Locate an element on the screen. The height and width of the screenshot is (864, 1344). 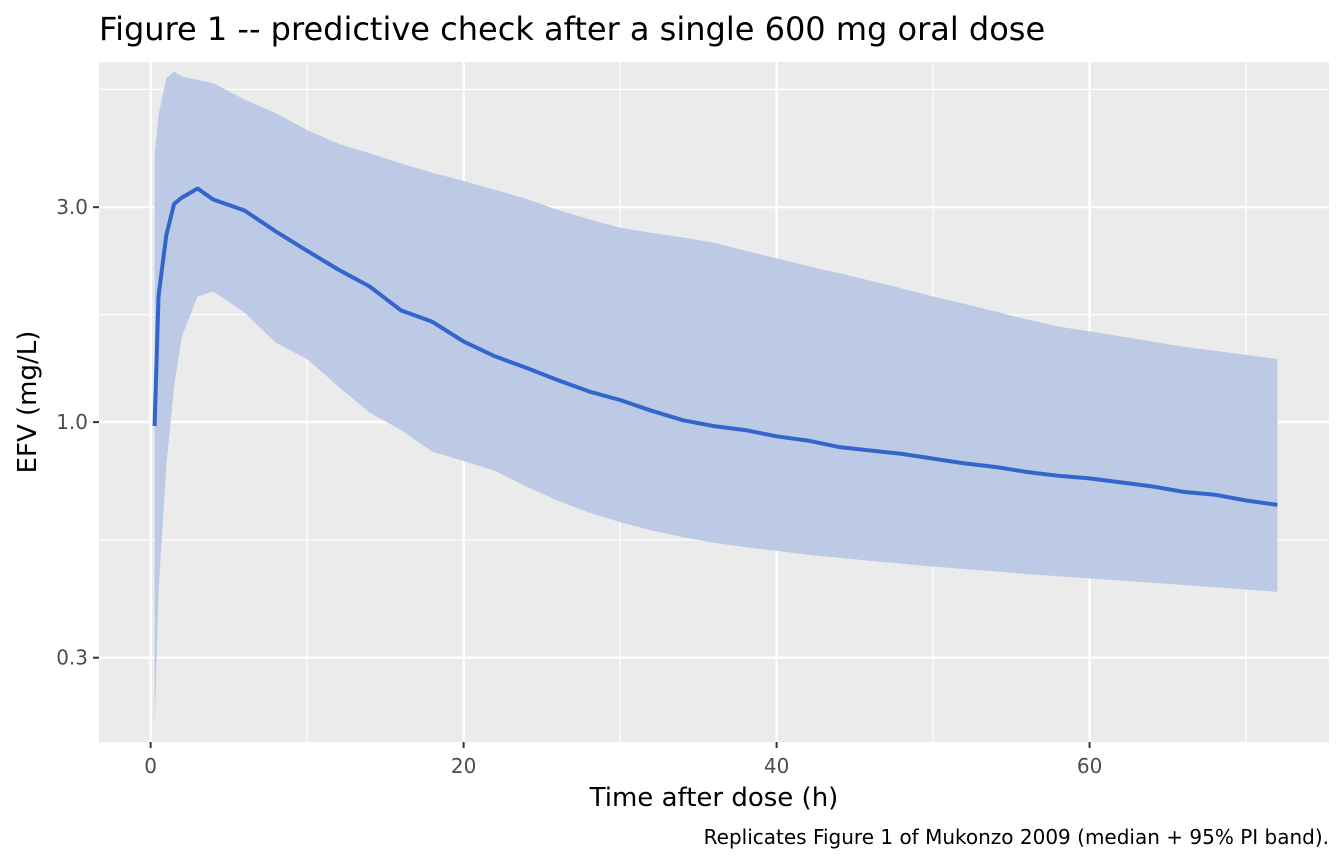
x-tick-label: 0 is located at coordinates (150, 766).